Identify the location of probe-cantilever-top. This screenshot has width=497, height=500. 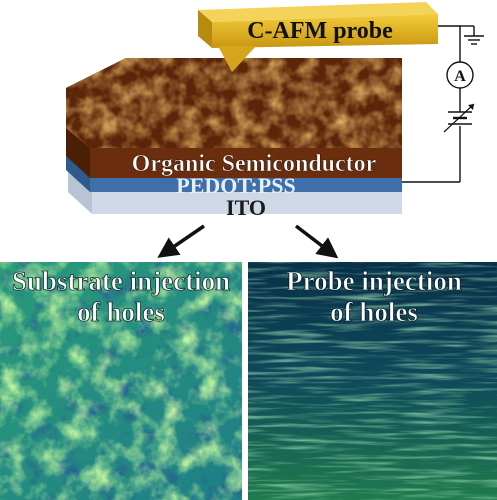
(318, 12).